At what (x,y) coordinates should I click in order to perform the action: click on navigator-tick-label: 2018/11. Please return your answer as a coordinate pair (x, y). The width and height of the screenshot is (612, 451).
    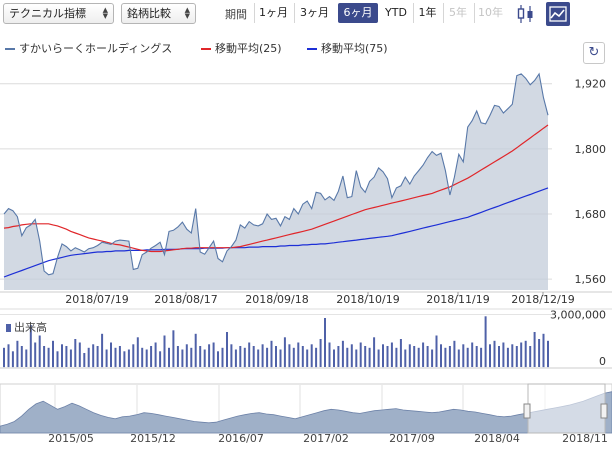
    Looking at the image, I should click on (585, 438).